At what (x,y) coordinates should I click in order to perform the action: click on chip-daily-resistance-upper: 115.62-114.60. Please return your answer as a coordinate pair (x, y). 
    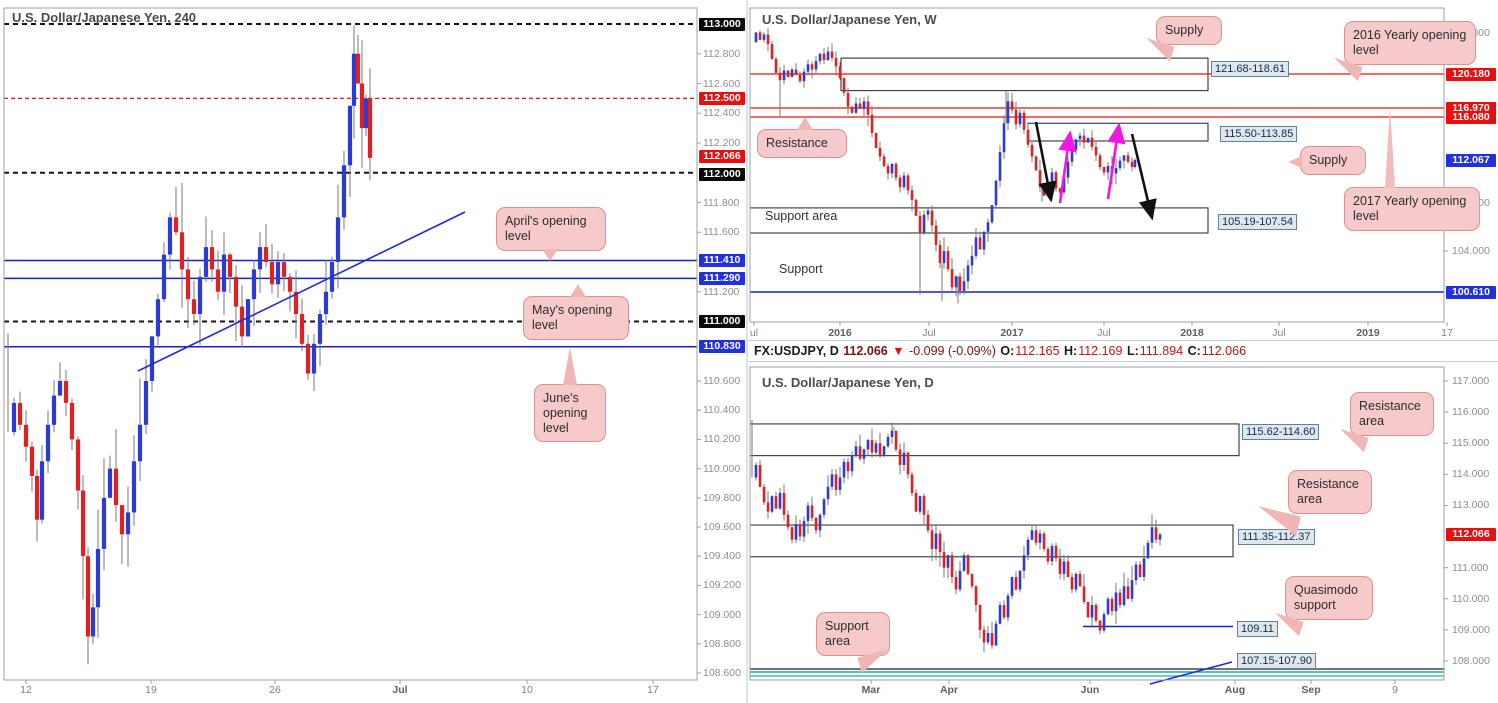
    Looking at the image, I should click on (1281, 432).